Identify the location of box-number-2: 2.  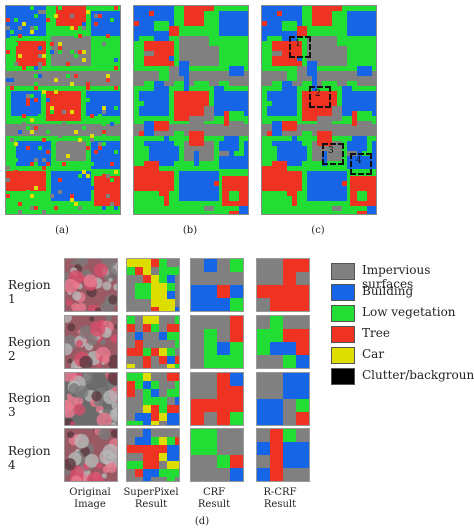
(318, 94).